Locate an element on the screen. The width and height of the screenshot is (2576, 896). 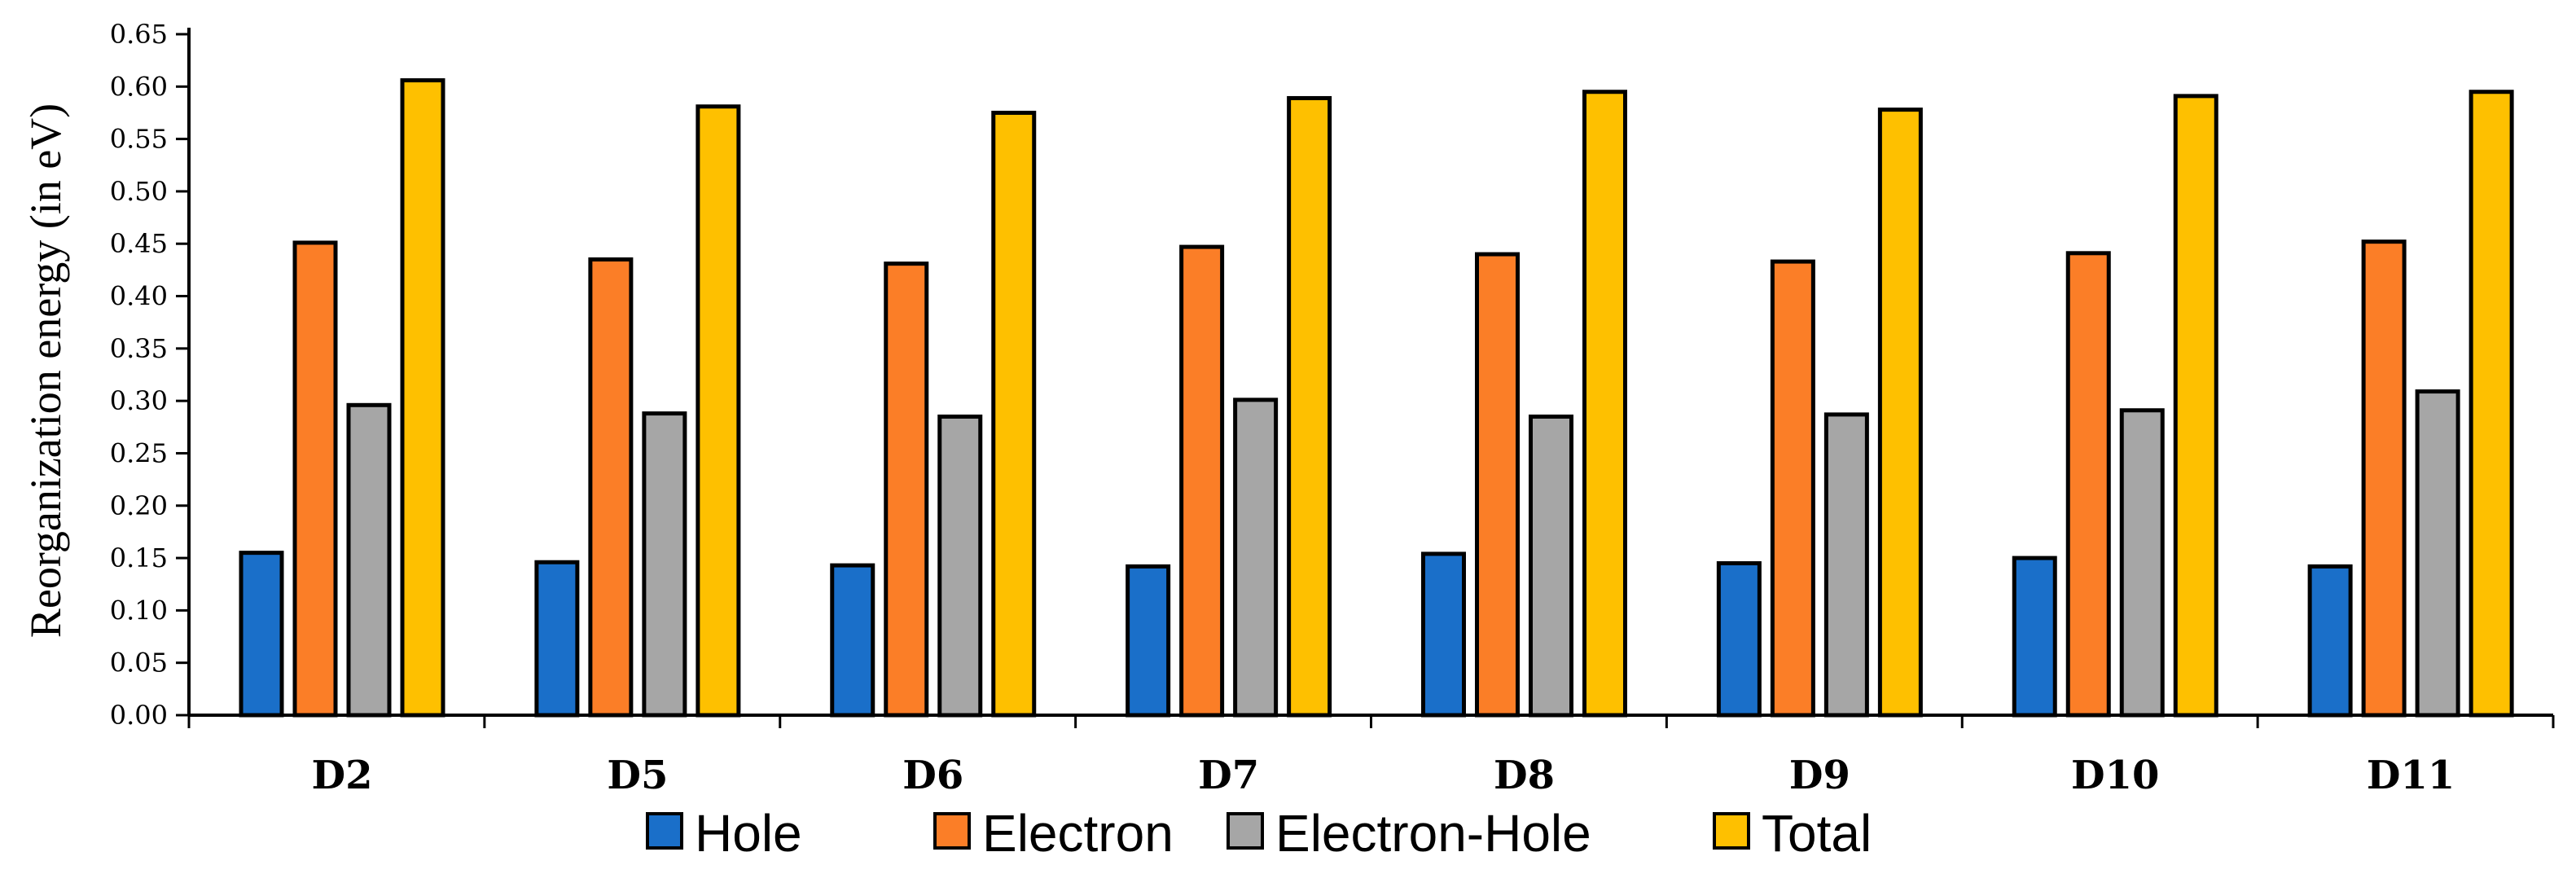
y-tick-label: 0.50 is located at coordinates (139, 191).